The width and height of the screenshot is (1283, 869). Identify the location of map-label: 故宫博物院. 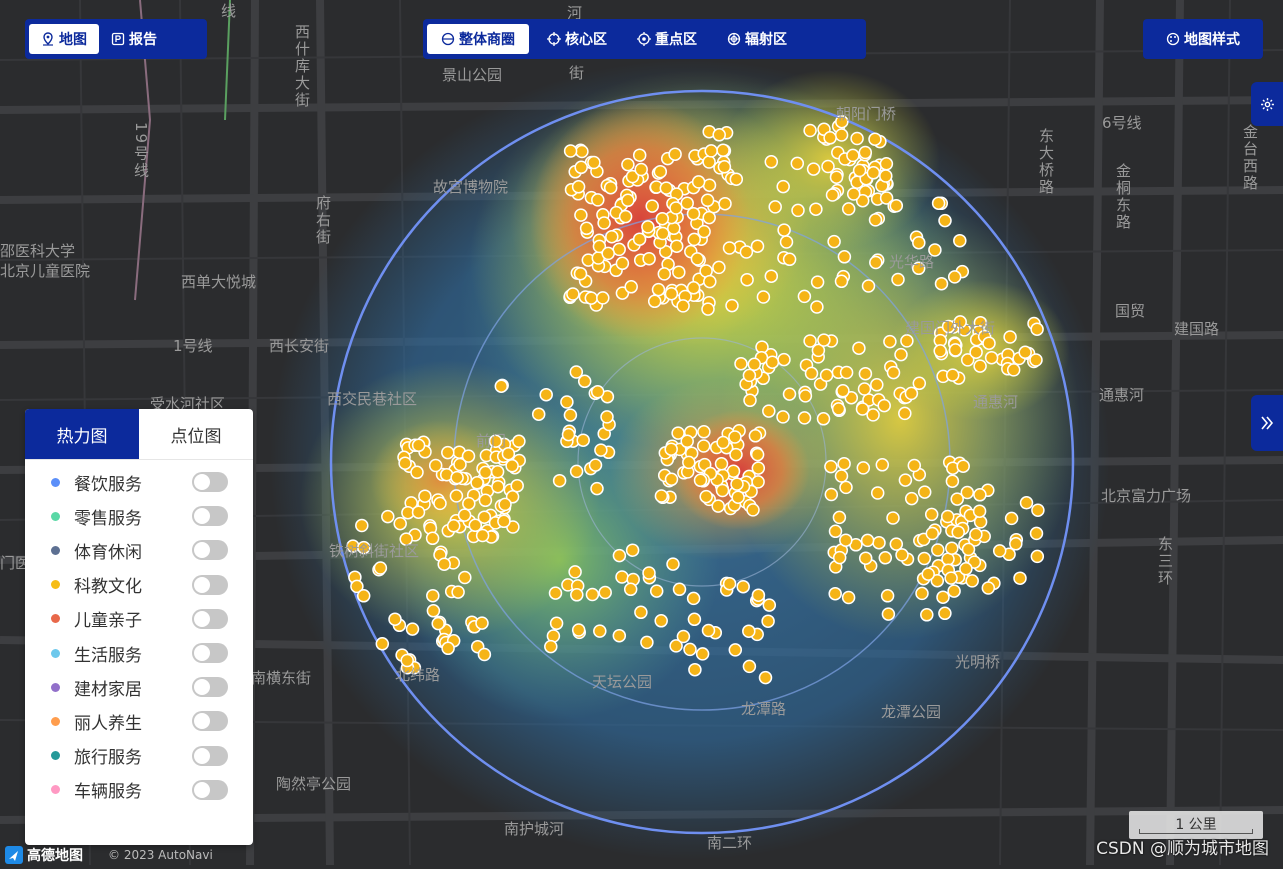
(471, 187).